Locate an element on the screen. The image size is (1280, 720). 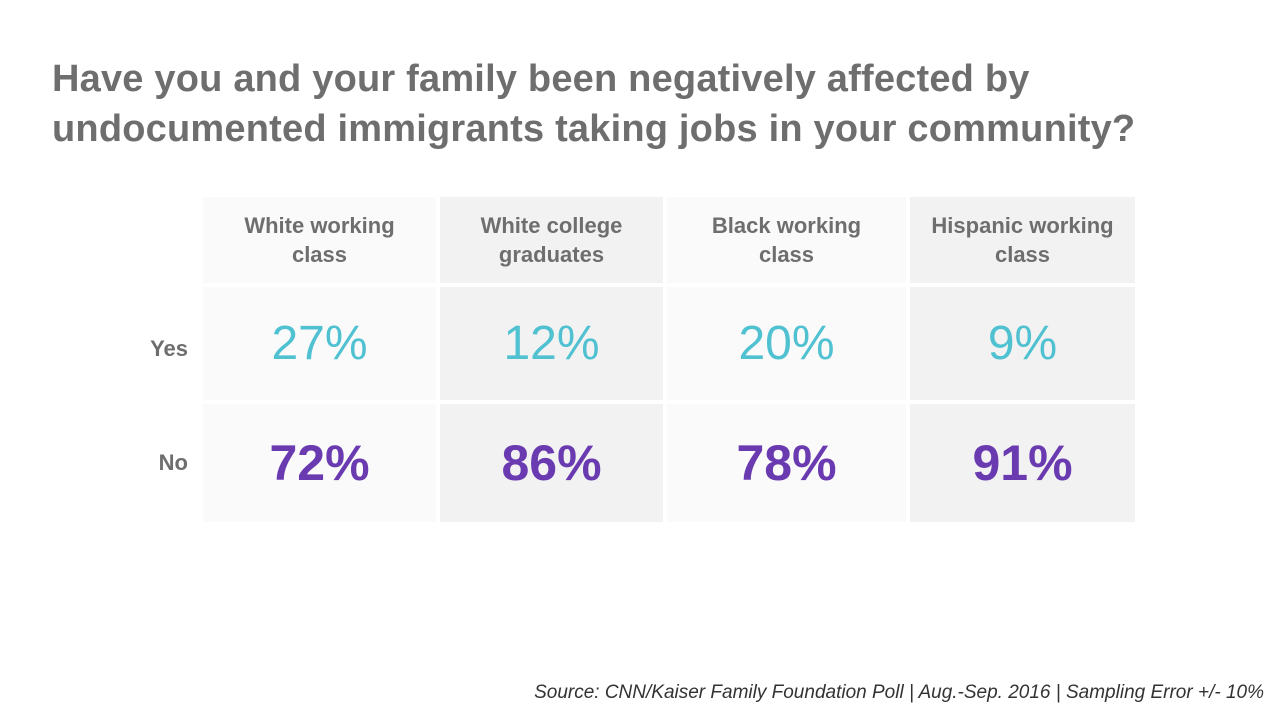
yes-cell: 12% is located at coordinates (551, 343).